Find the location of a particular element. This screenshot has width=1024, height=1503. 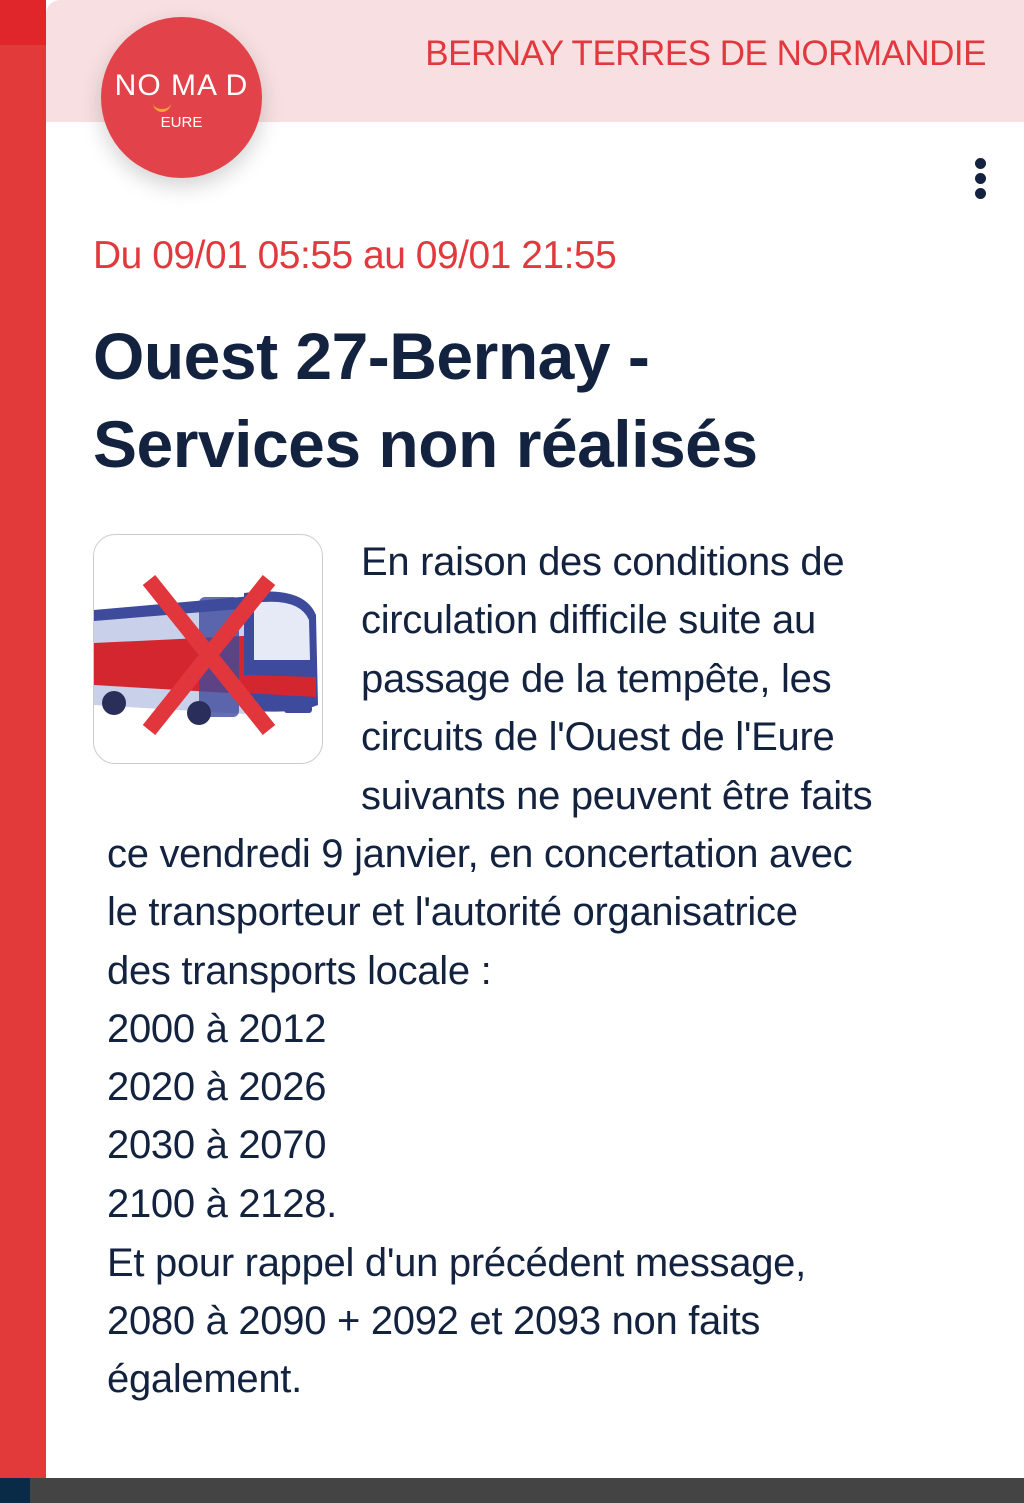

alert-date-range: Du 09/01 05:55 au 09/01 21:55 is located at coordinates (355, 255).